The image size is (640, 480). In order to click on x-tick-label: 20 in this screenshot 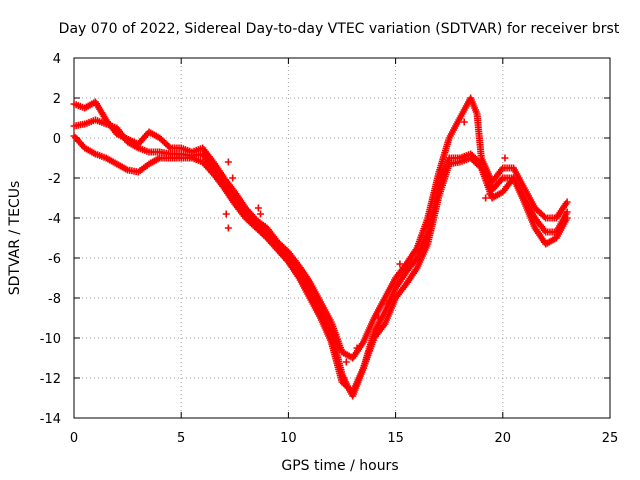, I will do `click(503, 438)`.